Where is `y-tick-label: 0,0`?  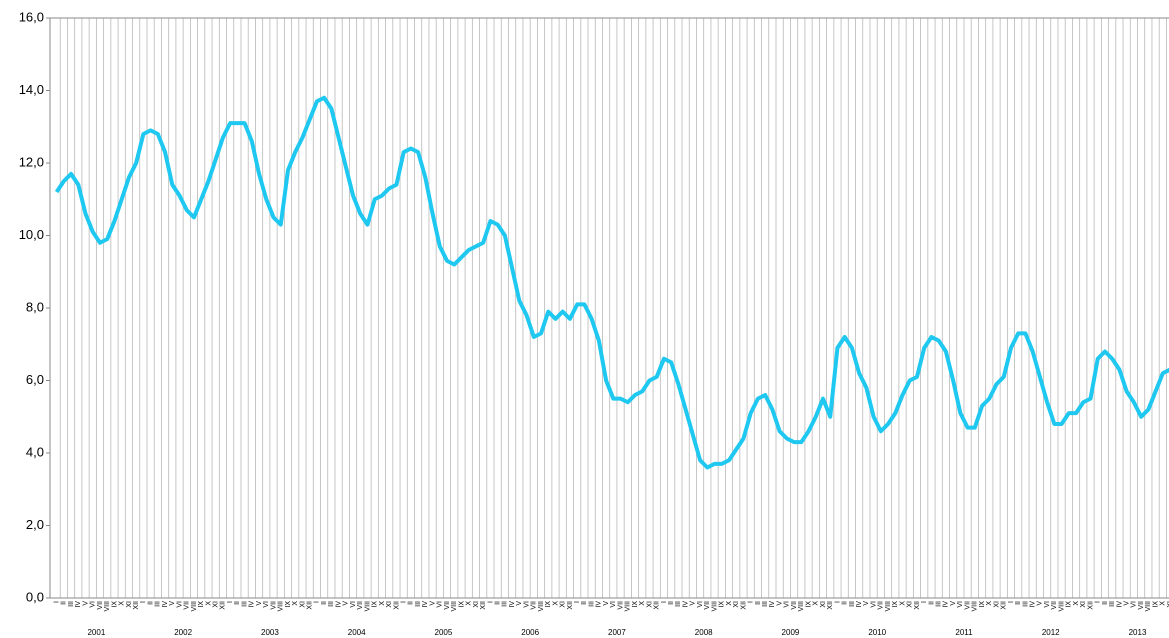 y-tick-label: 0,0 is located at coordinates (35, 596).